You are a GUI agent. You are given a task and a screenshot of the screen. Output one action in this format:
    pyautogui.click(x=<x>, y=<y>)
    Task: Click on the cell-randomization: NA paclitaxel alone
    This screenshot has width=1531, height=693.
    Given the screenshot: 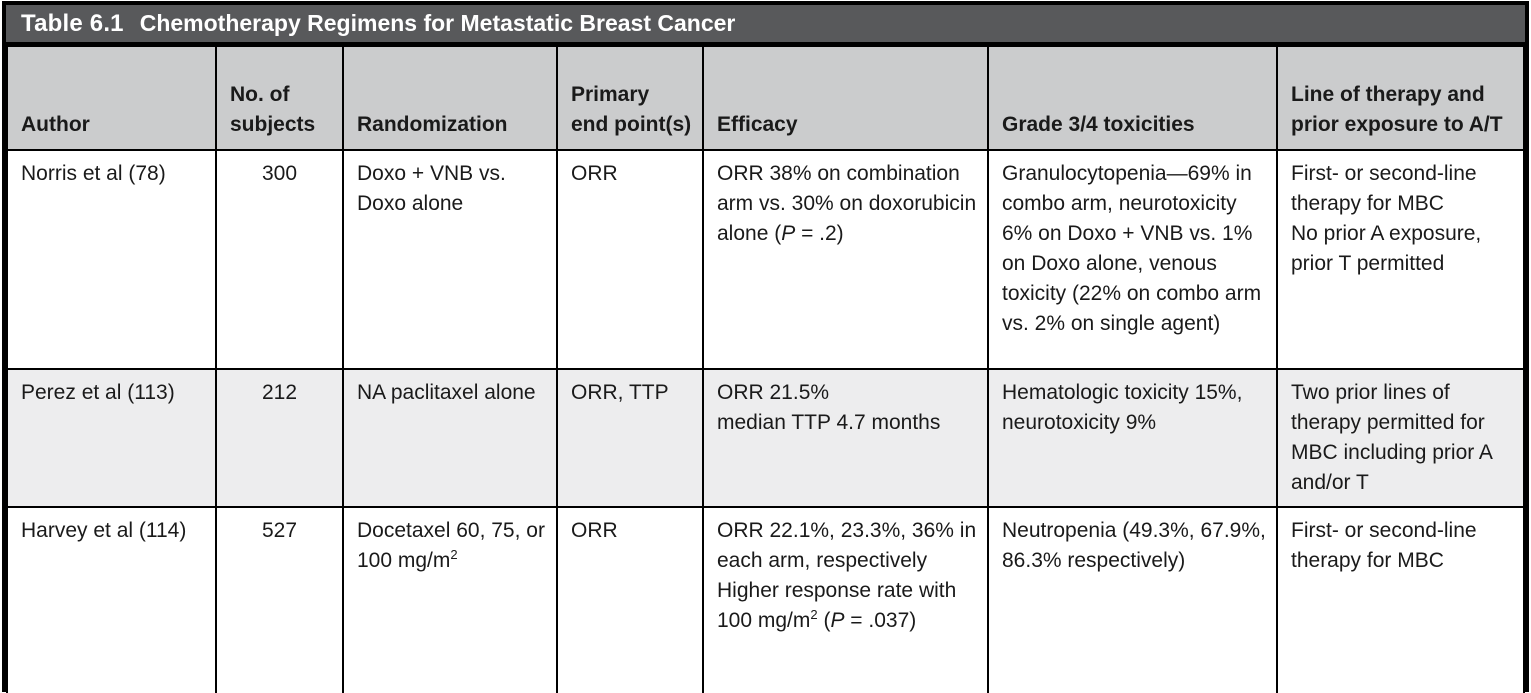 What is the action you would take?
    pyautogui.click(x=450, y=438)
    